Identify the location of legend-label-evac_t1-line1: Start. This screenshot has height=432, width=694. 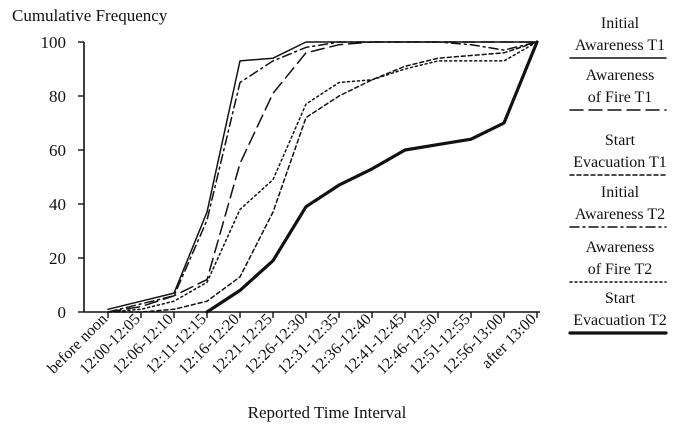
(620, 140).